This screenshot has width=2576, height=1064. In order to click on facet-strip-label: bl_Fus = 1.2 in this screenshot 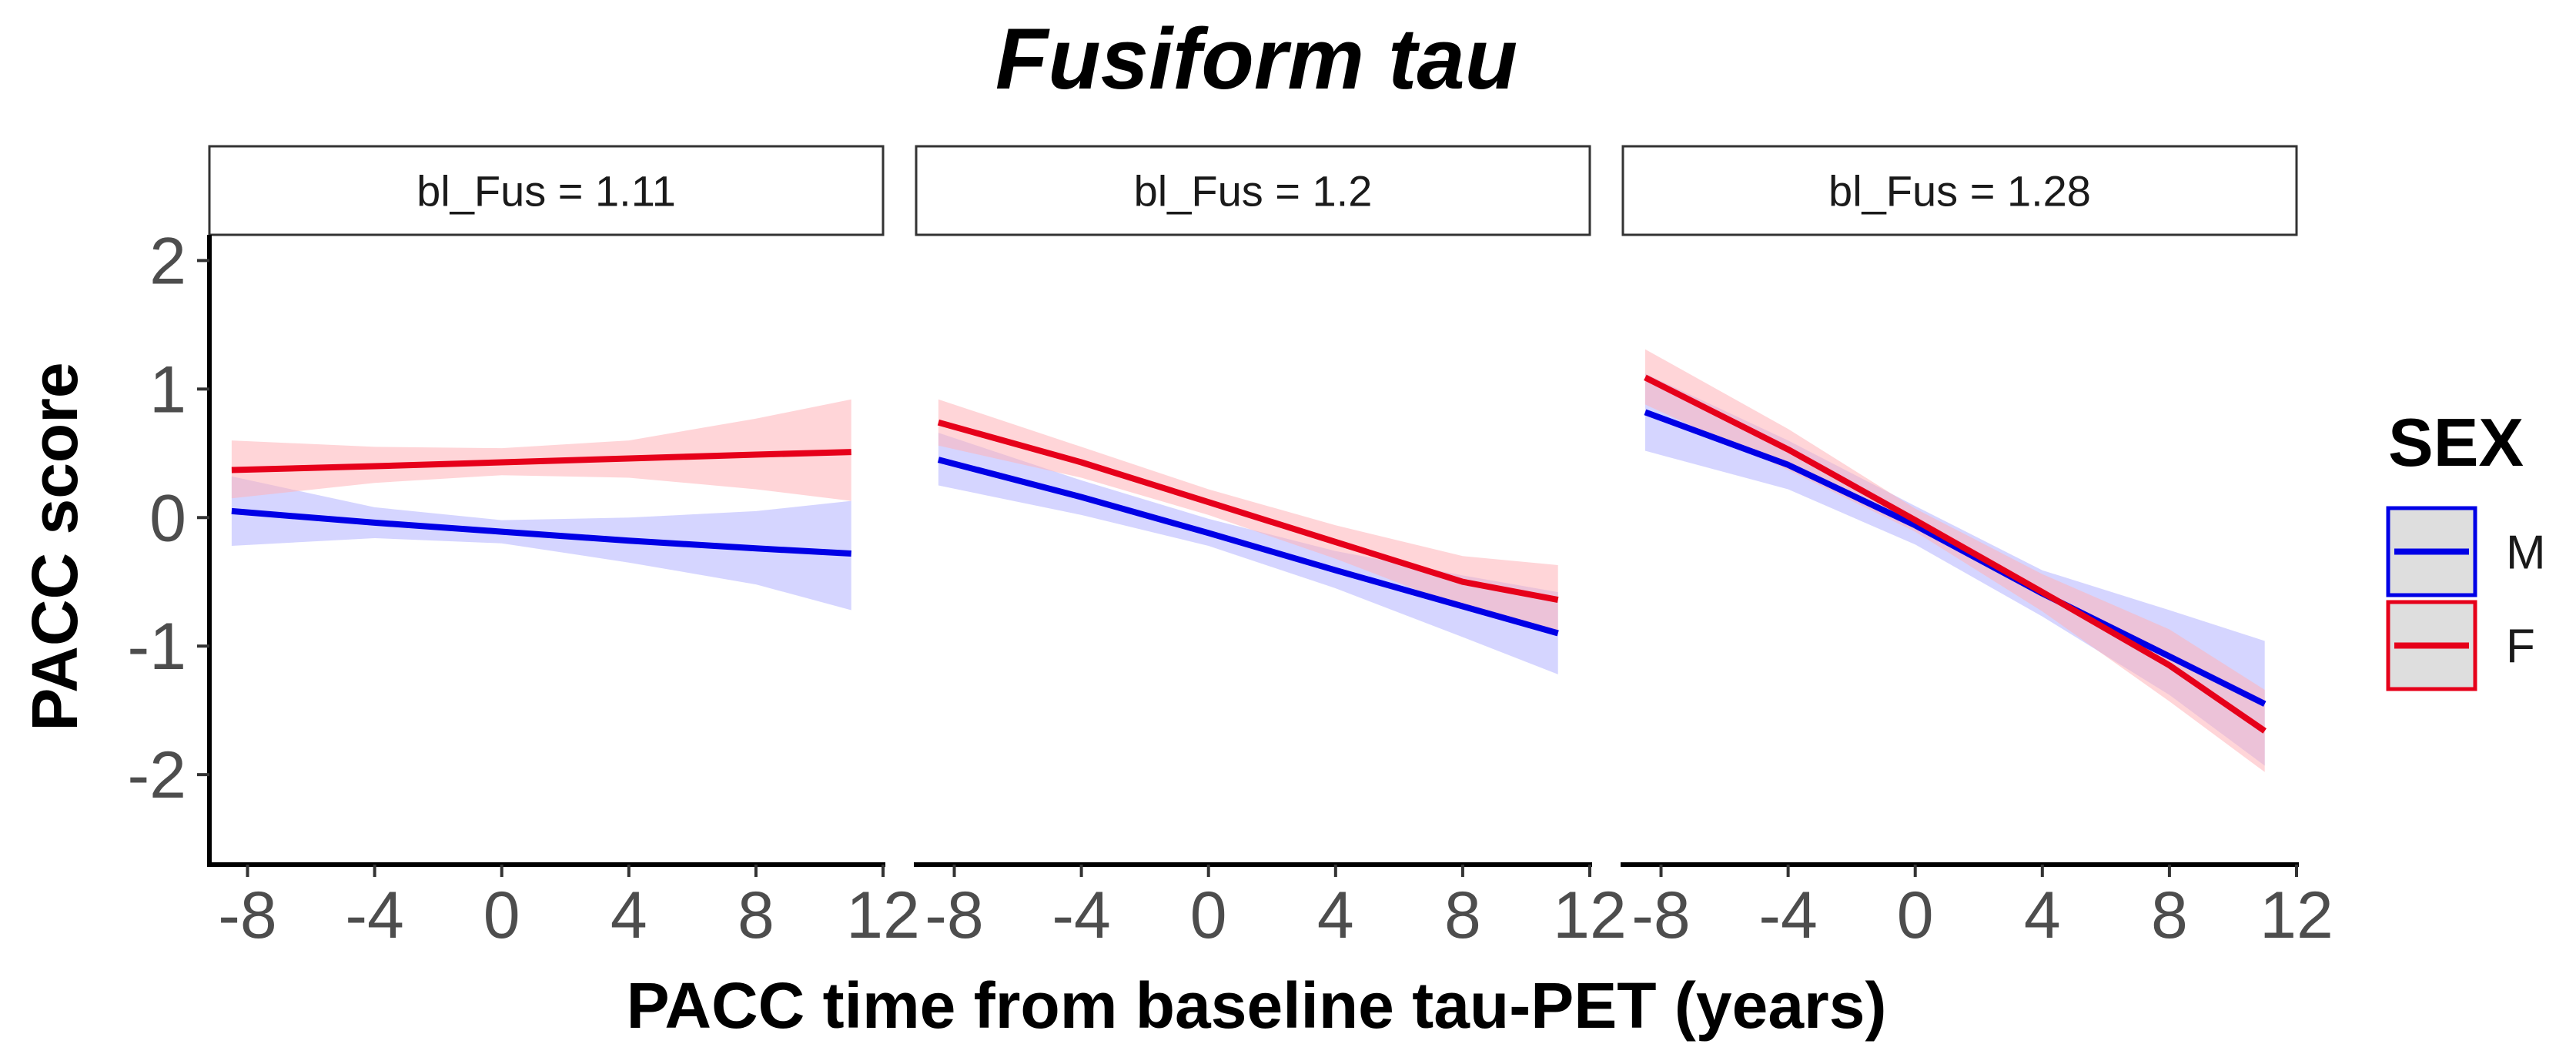, I will do `click(1254, 192)`.